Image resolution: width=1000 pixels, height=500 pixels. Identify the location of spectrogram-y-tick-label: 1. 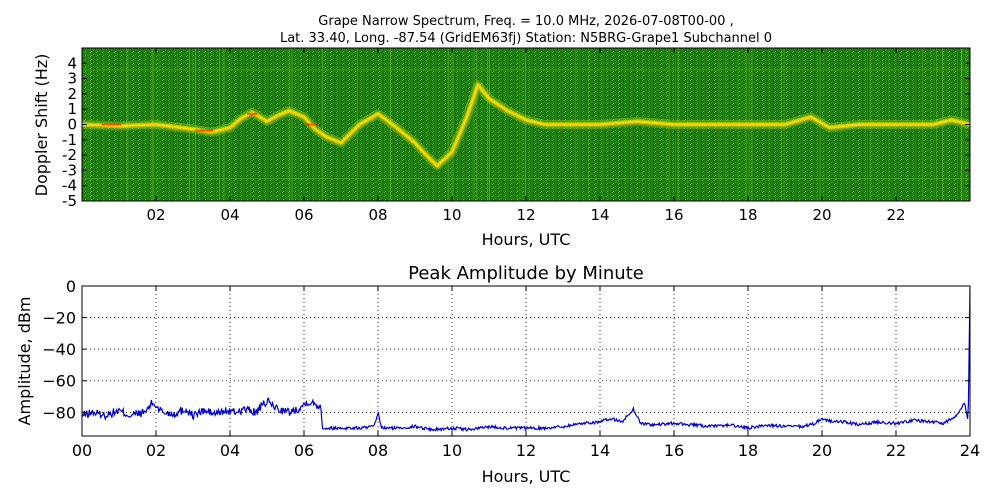
(72, 109).